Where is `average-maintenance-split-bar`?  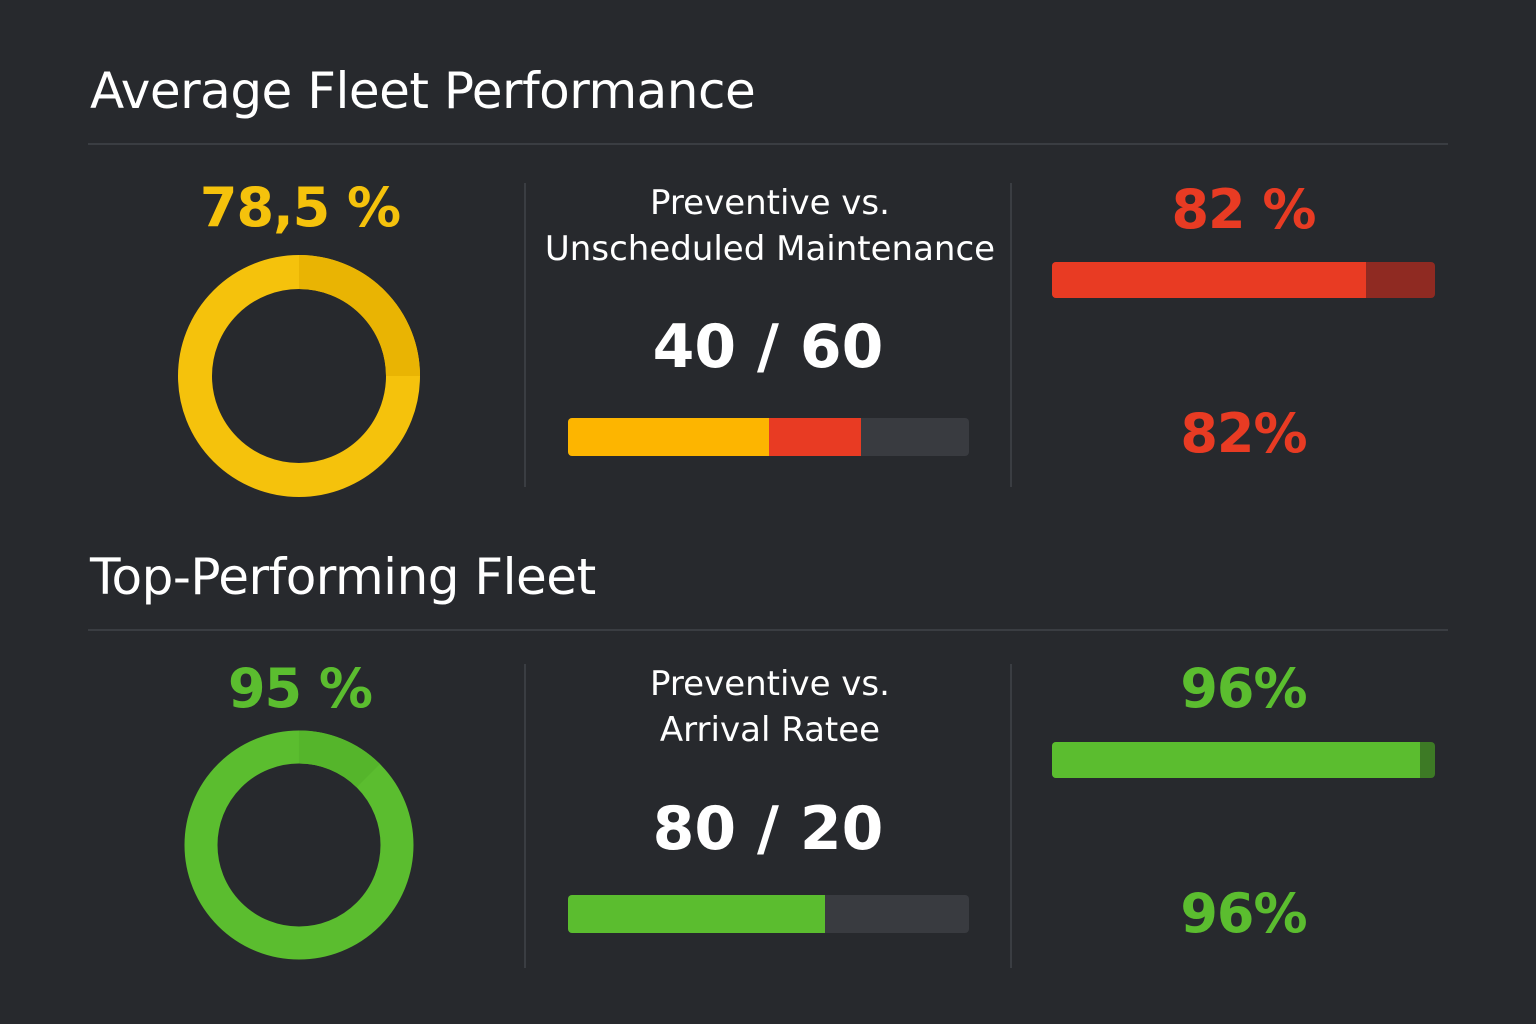
average-maintenance-split-bar is located at coordinates (768, 437).